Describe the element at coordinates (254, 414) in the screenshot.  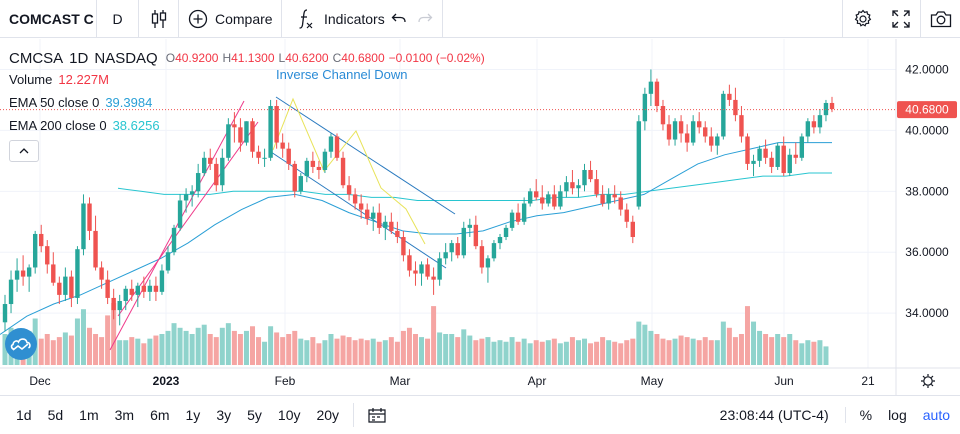
I see `range-5y: 5y` at that location.